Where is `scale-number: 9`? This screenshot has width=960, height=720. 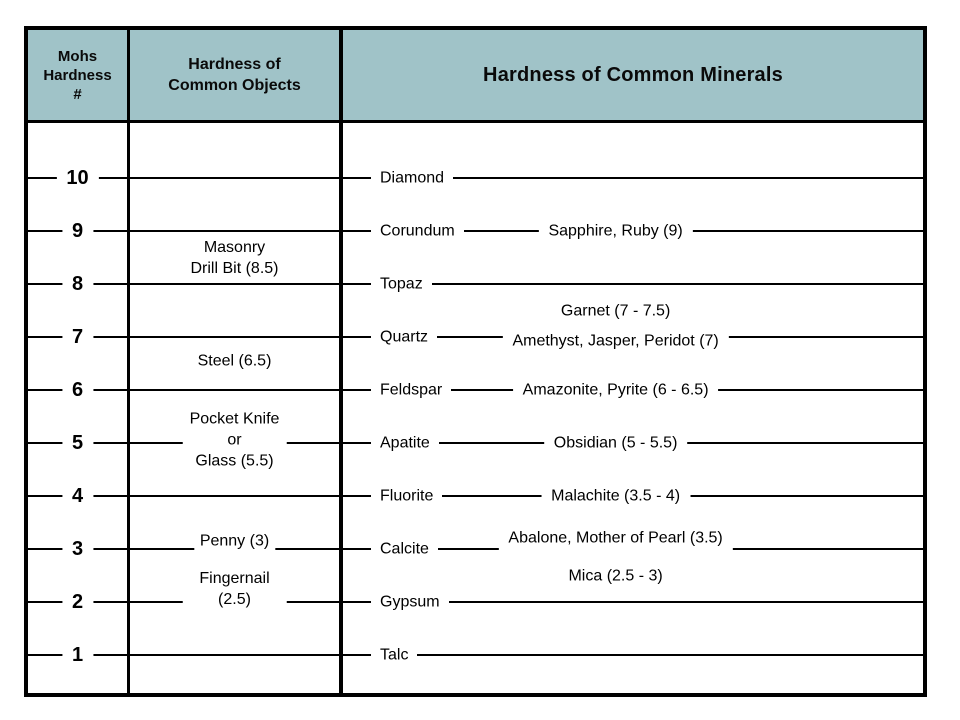 scale-number: 9 is located at coordinates (77, 231).